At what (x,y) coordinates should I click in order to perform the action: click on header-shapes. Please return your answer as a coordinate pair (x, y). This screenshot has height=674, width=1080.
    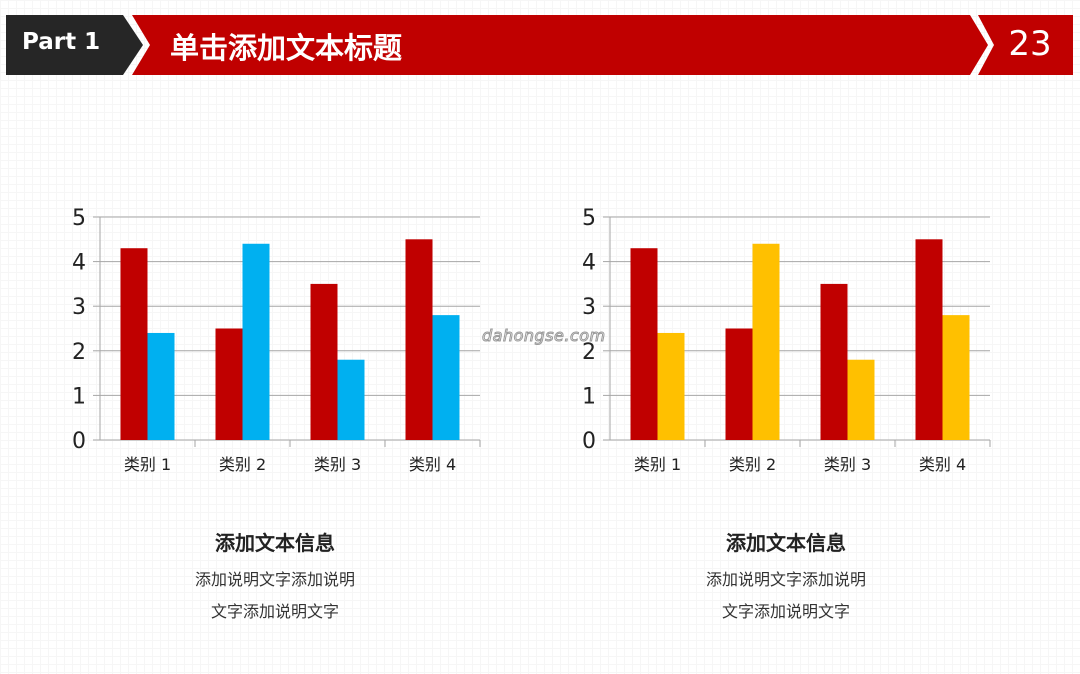
    Looking at the image, I should click on (539, 45).